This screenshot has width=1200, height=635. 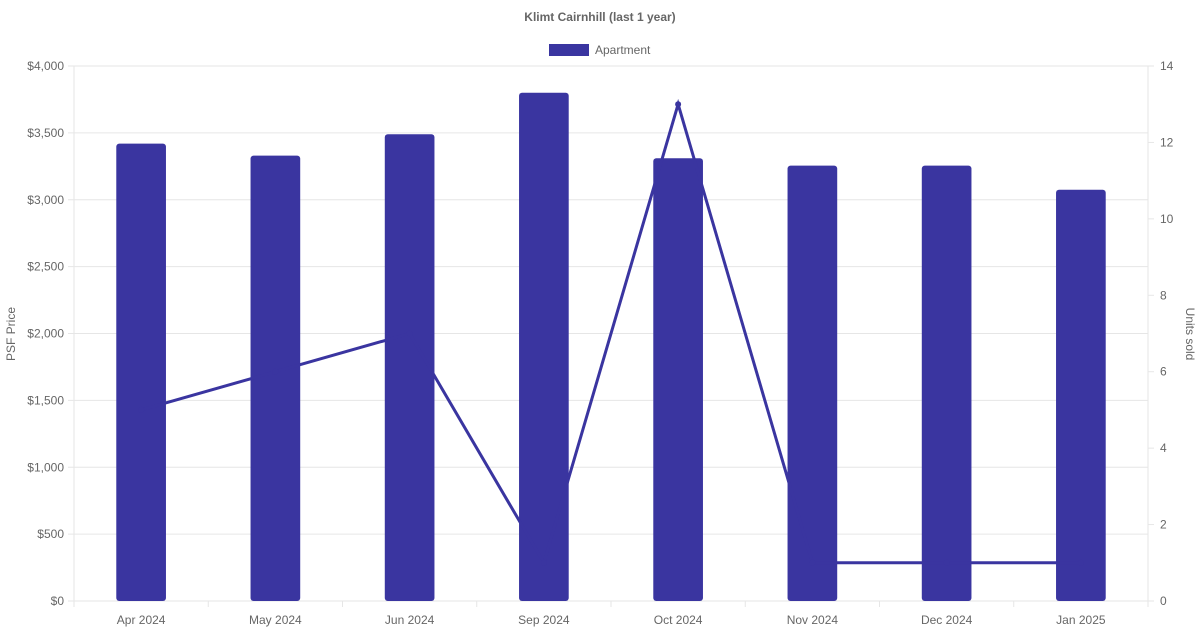 What do you see at coordinates (45, 400) in the screenshot?
I see `y-left-tick-label: $1,500` at bounding box center [45, 400].